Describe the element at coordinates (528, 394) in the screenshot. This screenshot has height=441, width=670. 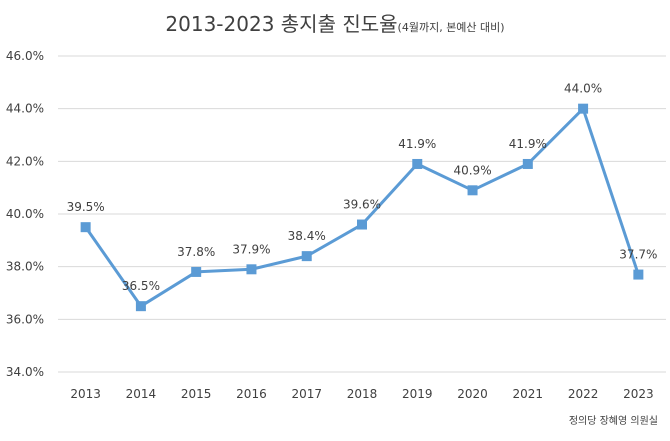
I see `x-tick-label: 2021` at that location.